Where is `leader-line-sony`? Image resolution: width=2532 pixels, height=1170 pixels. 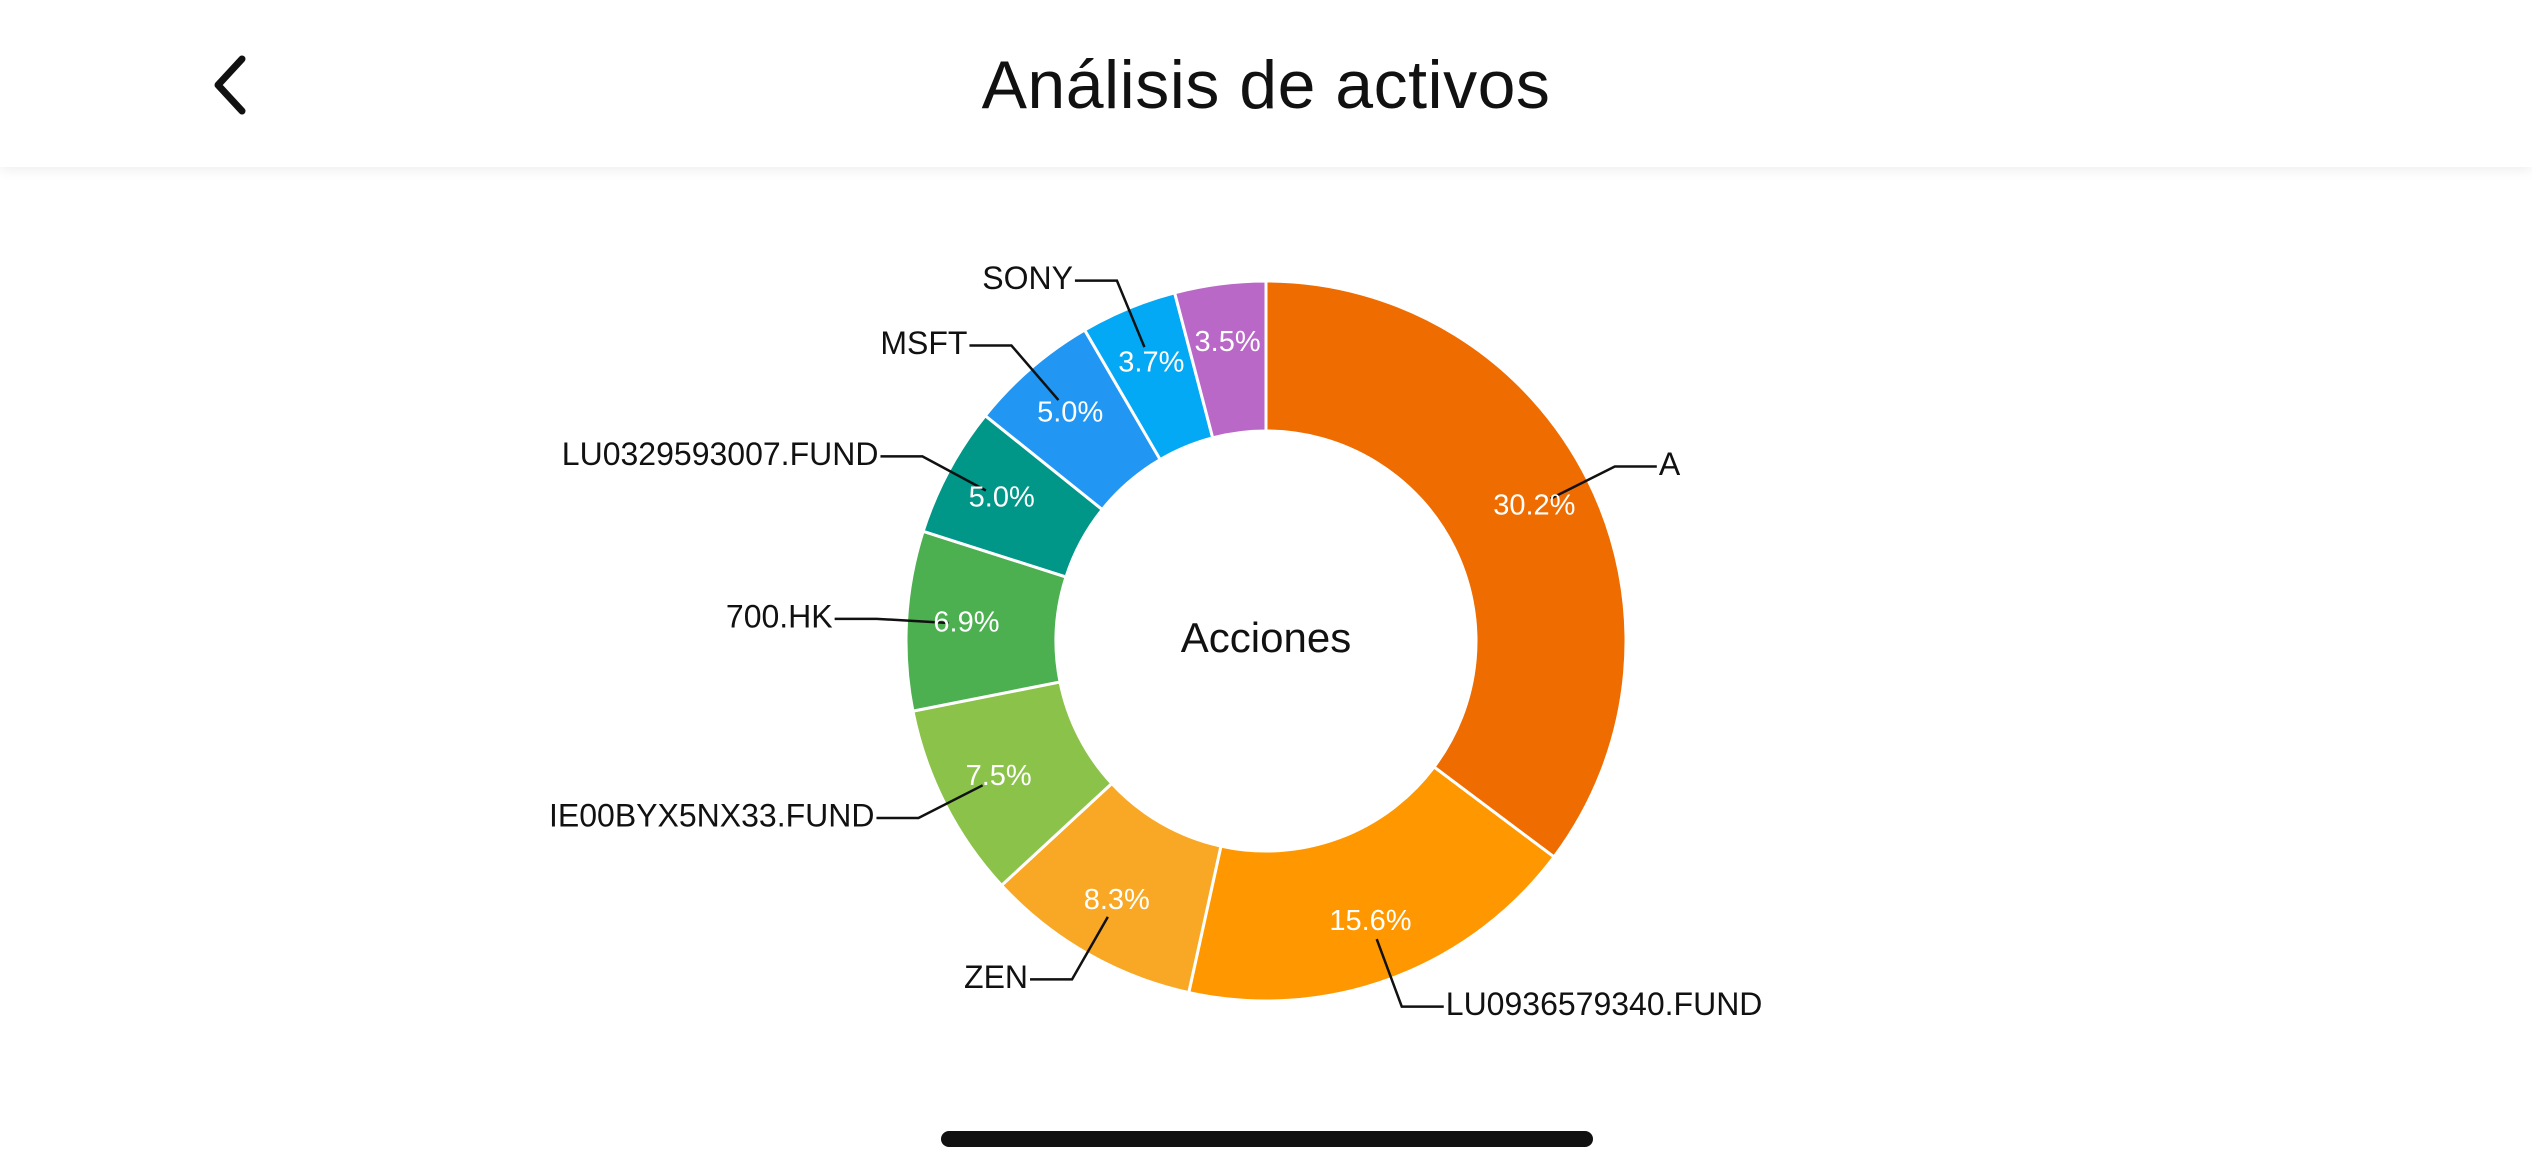
leader-line-sony is located at coordinates (1110, 313).